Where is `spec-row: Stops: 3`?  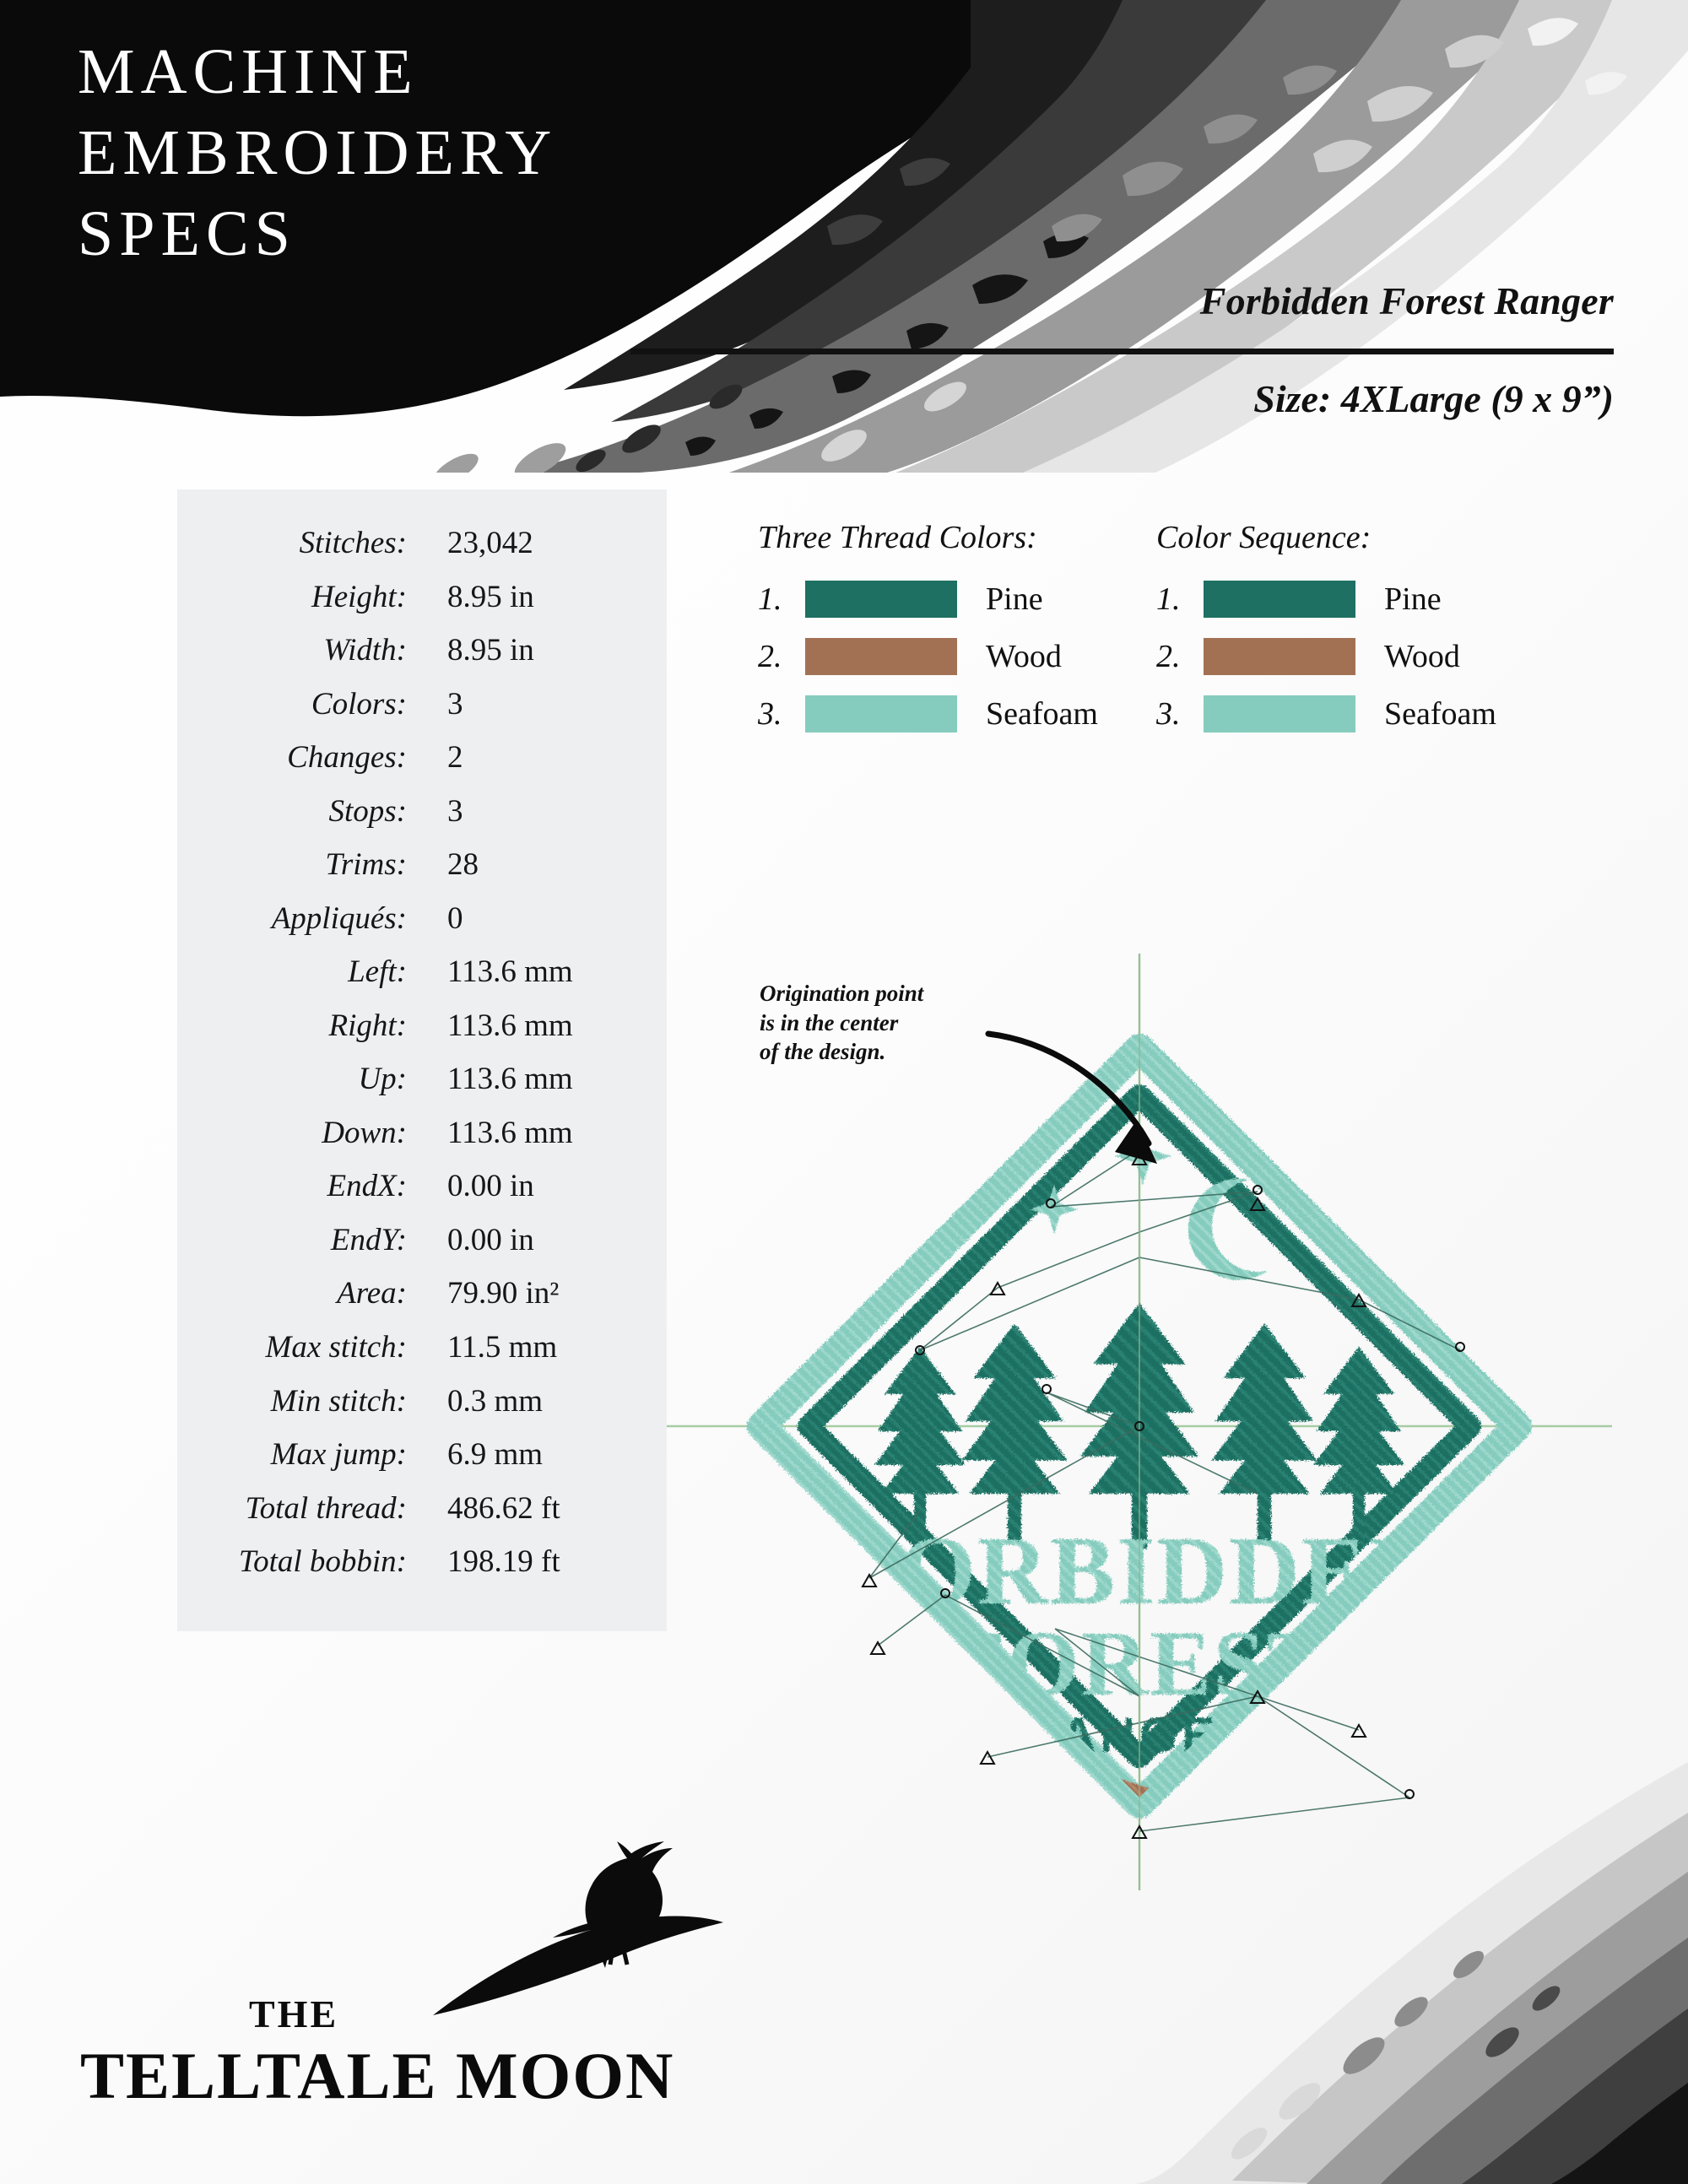
spec-row: Stops: 3 is located at coordinates (422, 812).